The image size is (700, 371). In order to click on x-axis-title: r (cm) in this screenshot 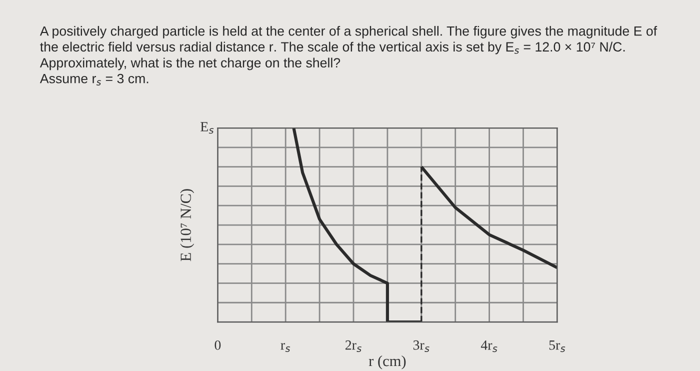, I will do `click(387, 362)`.